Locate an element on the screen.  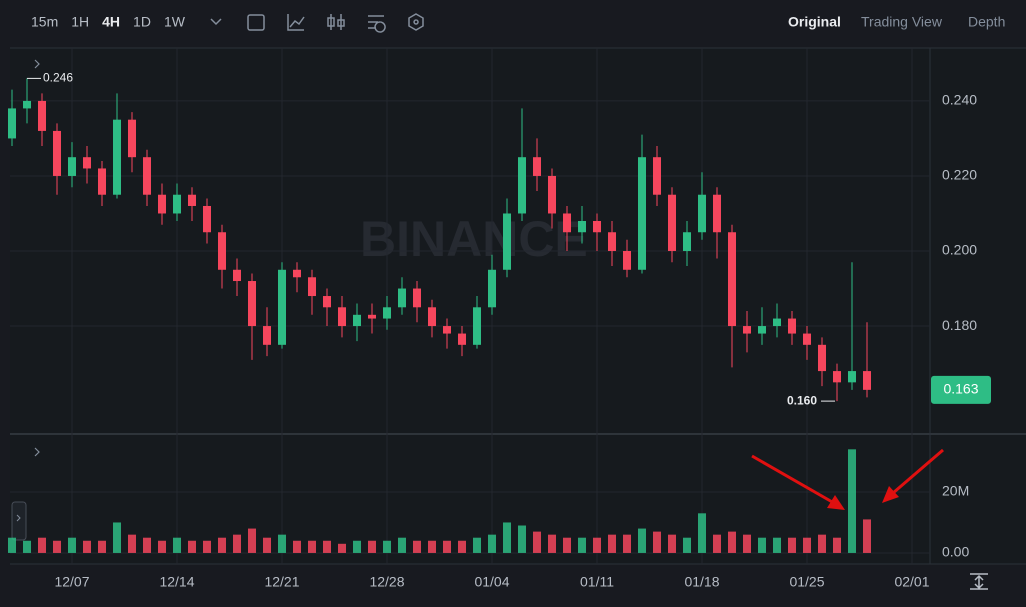
x-tick-label: 12/21 is located at coordinates (281, 582).